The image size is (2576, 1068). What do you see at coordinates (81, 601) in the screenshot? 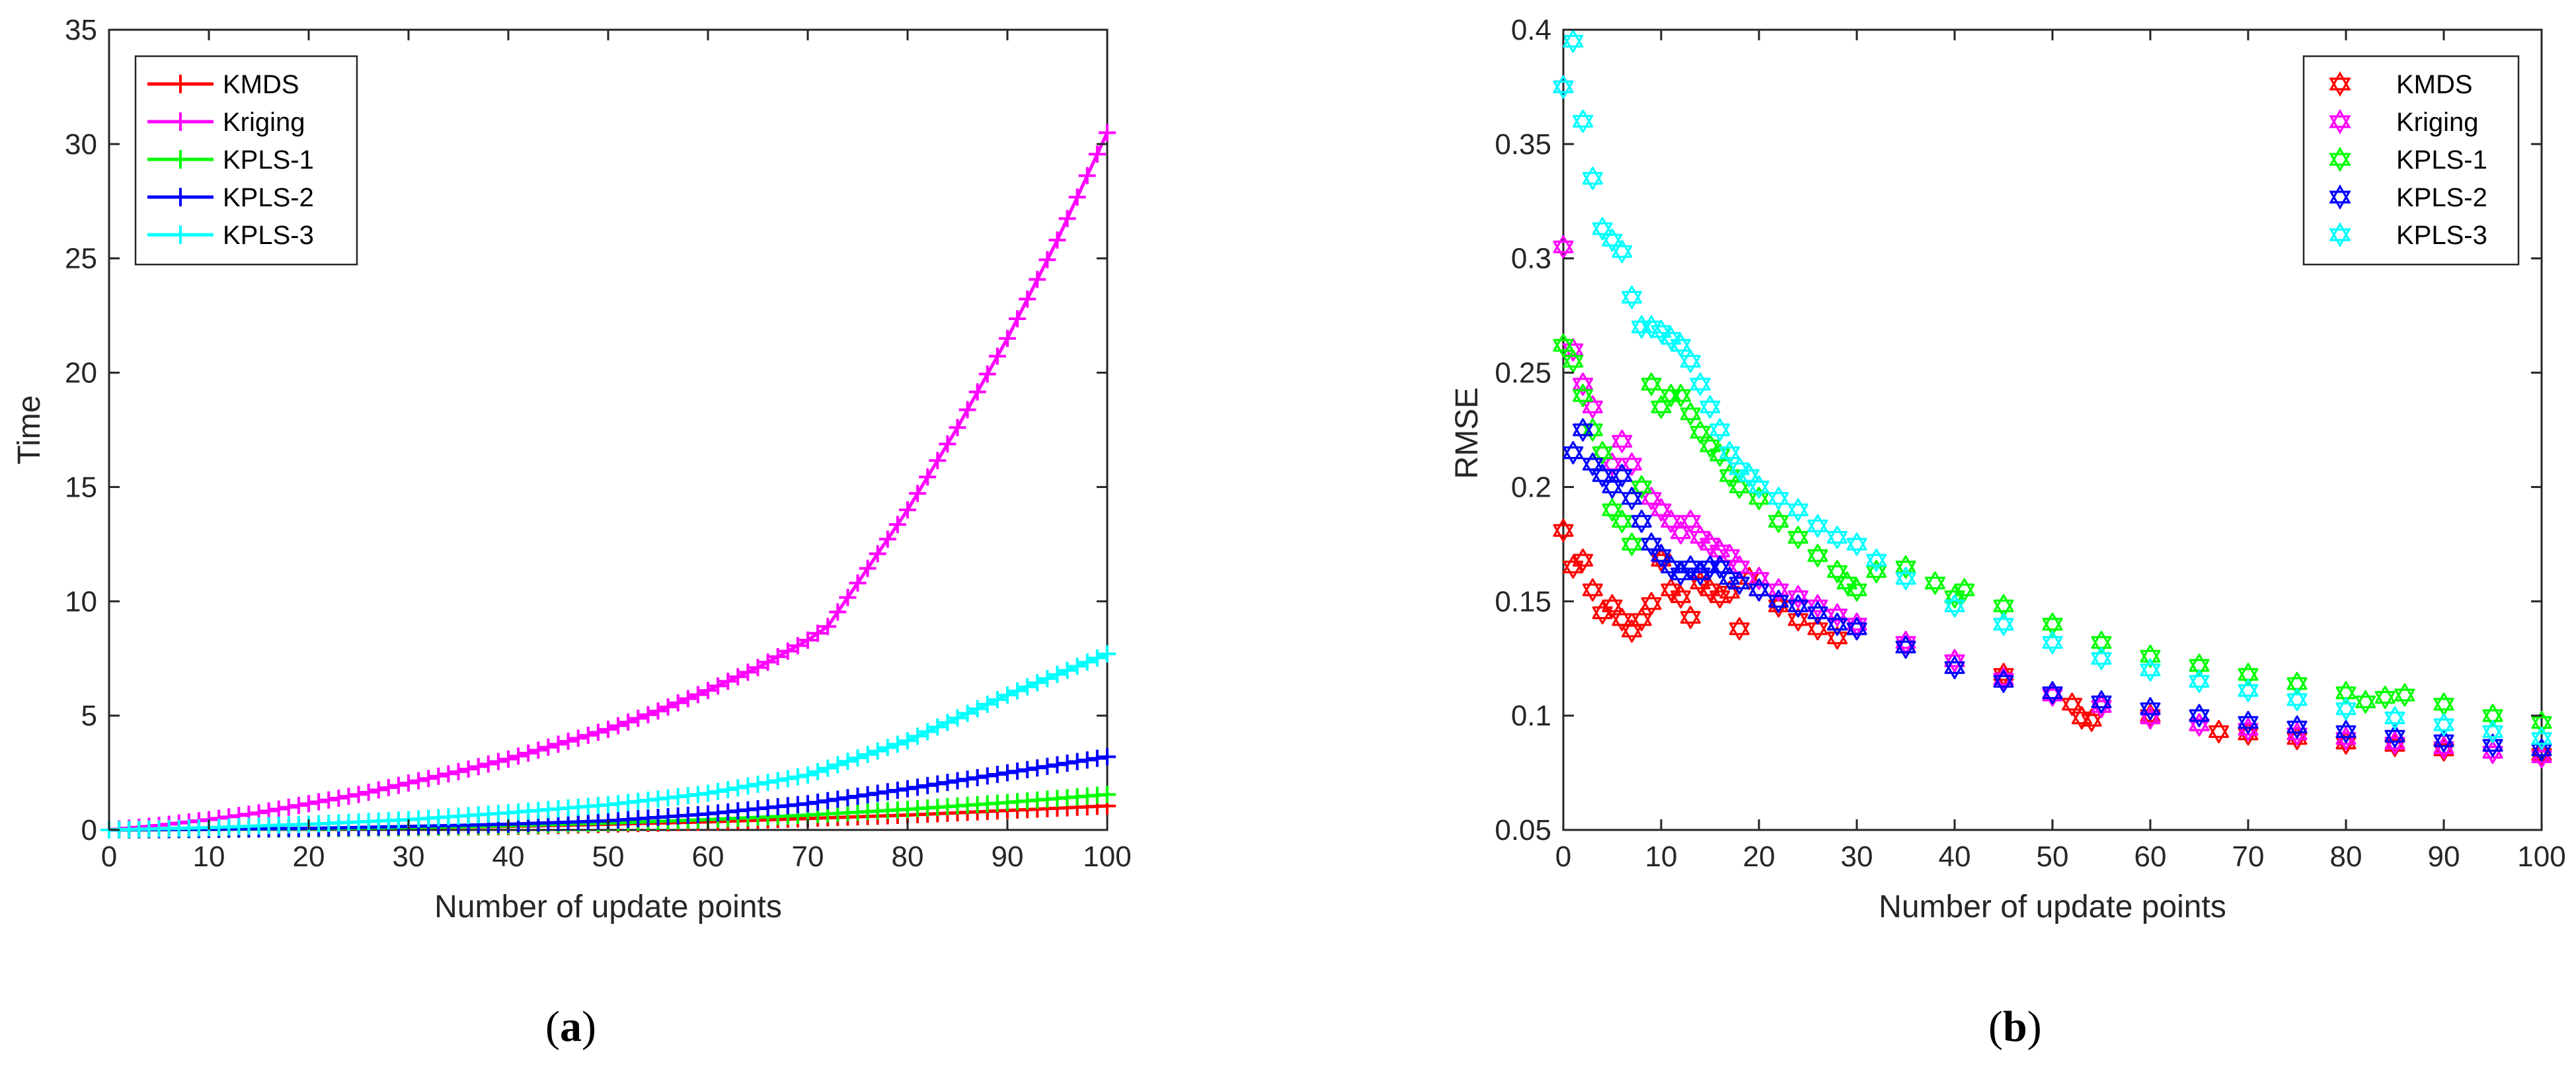
I see `y-tick-label: 10` at bounding box center [81, 601].